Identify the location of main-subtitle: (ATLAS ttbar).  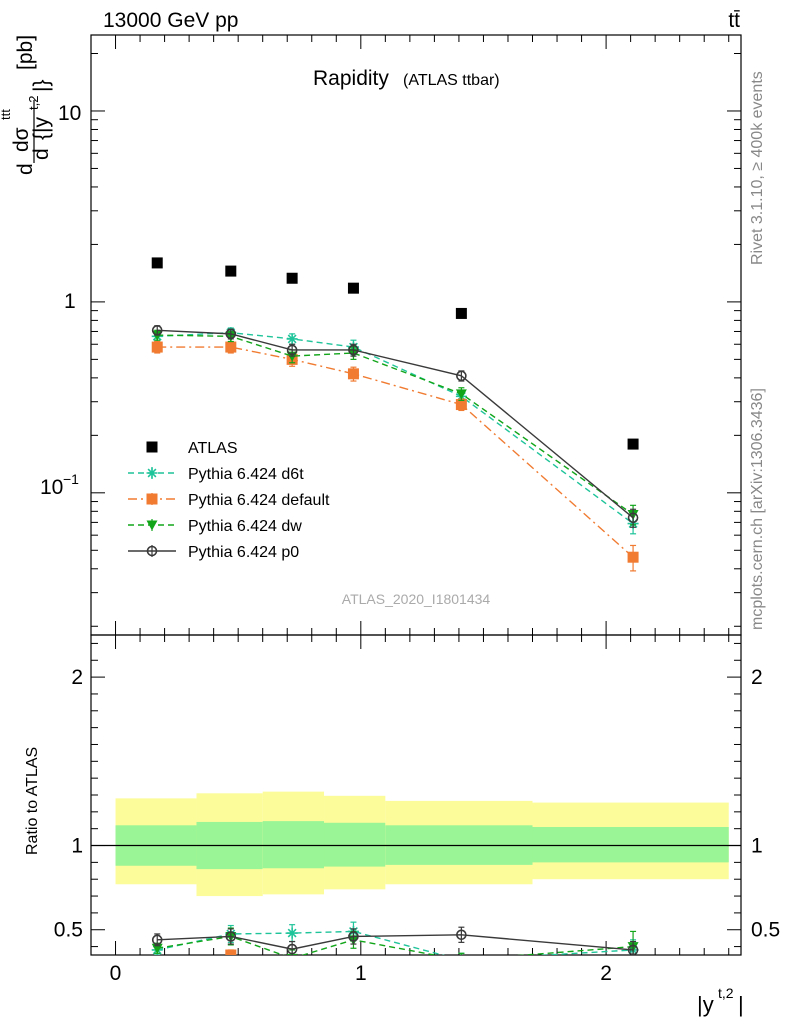
(451, 80).